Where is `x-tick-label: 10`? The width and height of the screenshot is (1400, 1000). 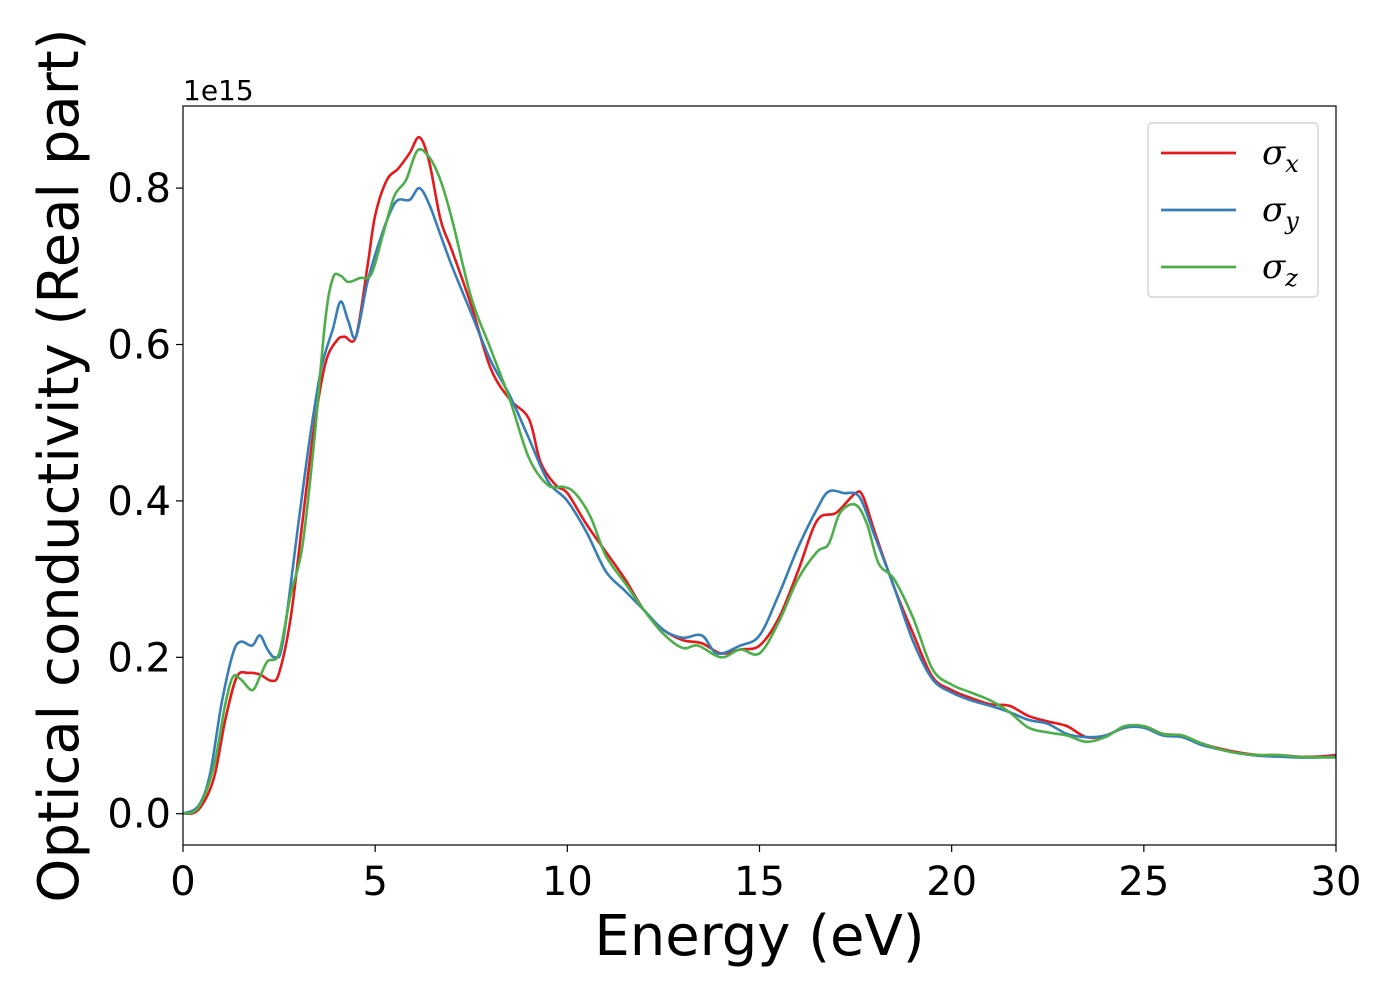
x-tick-label: 10 is located at coordinates (567, 882).